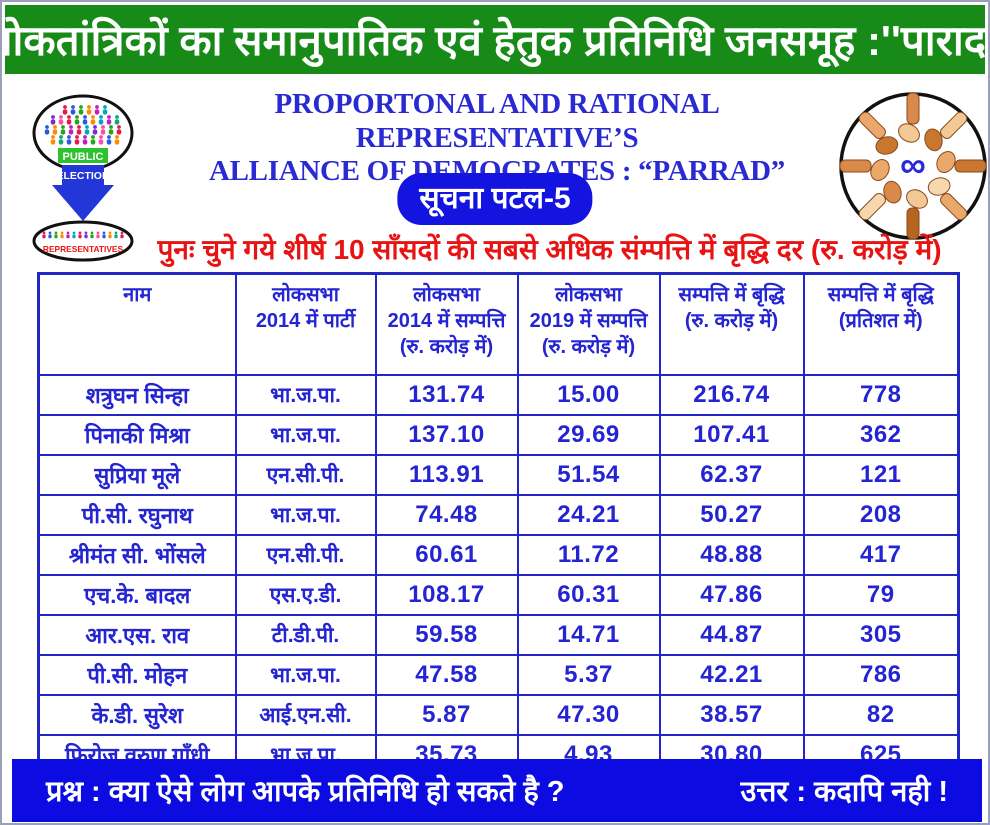 The width and height of the screenshot is (990, 825). I want to click on election-arrow, so click(83, 193).